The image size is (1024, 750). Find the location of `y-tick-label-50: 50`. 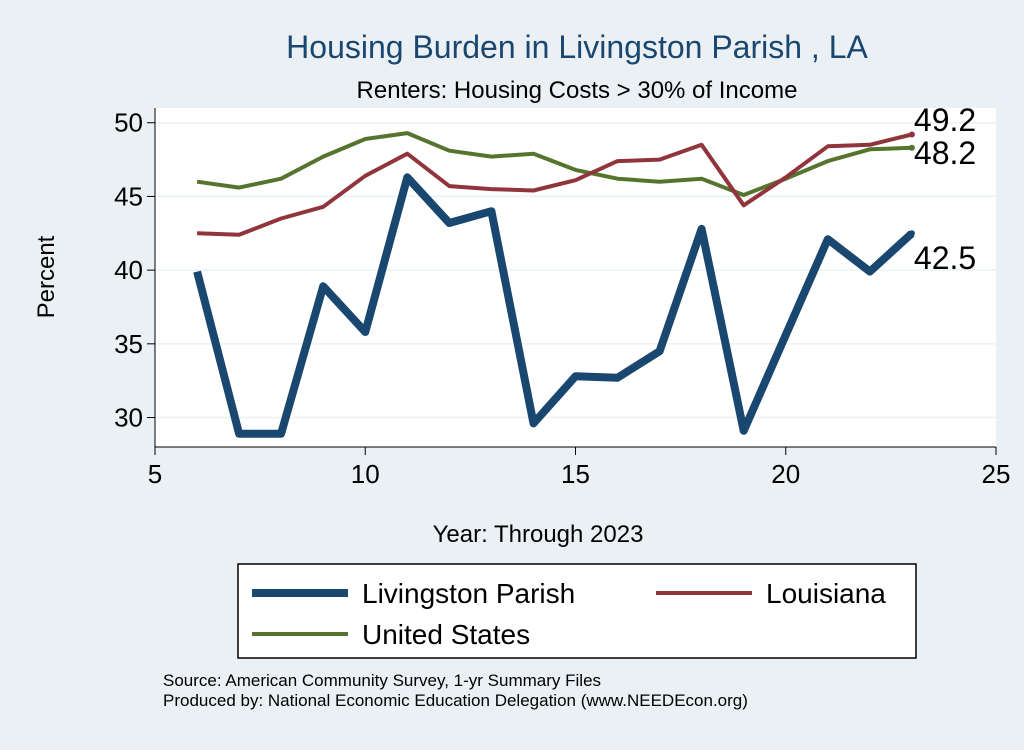

y-tick-label-50: 50 is located at coordinates (128, 123).